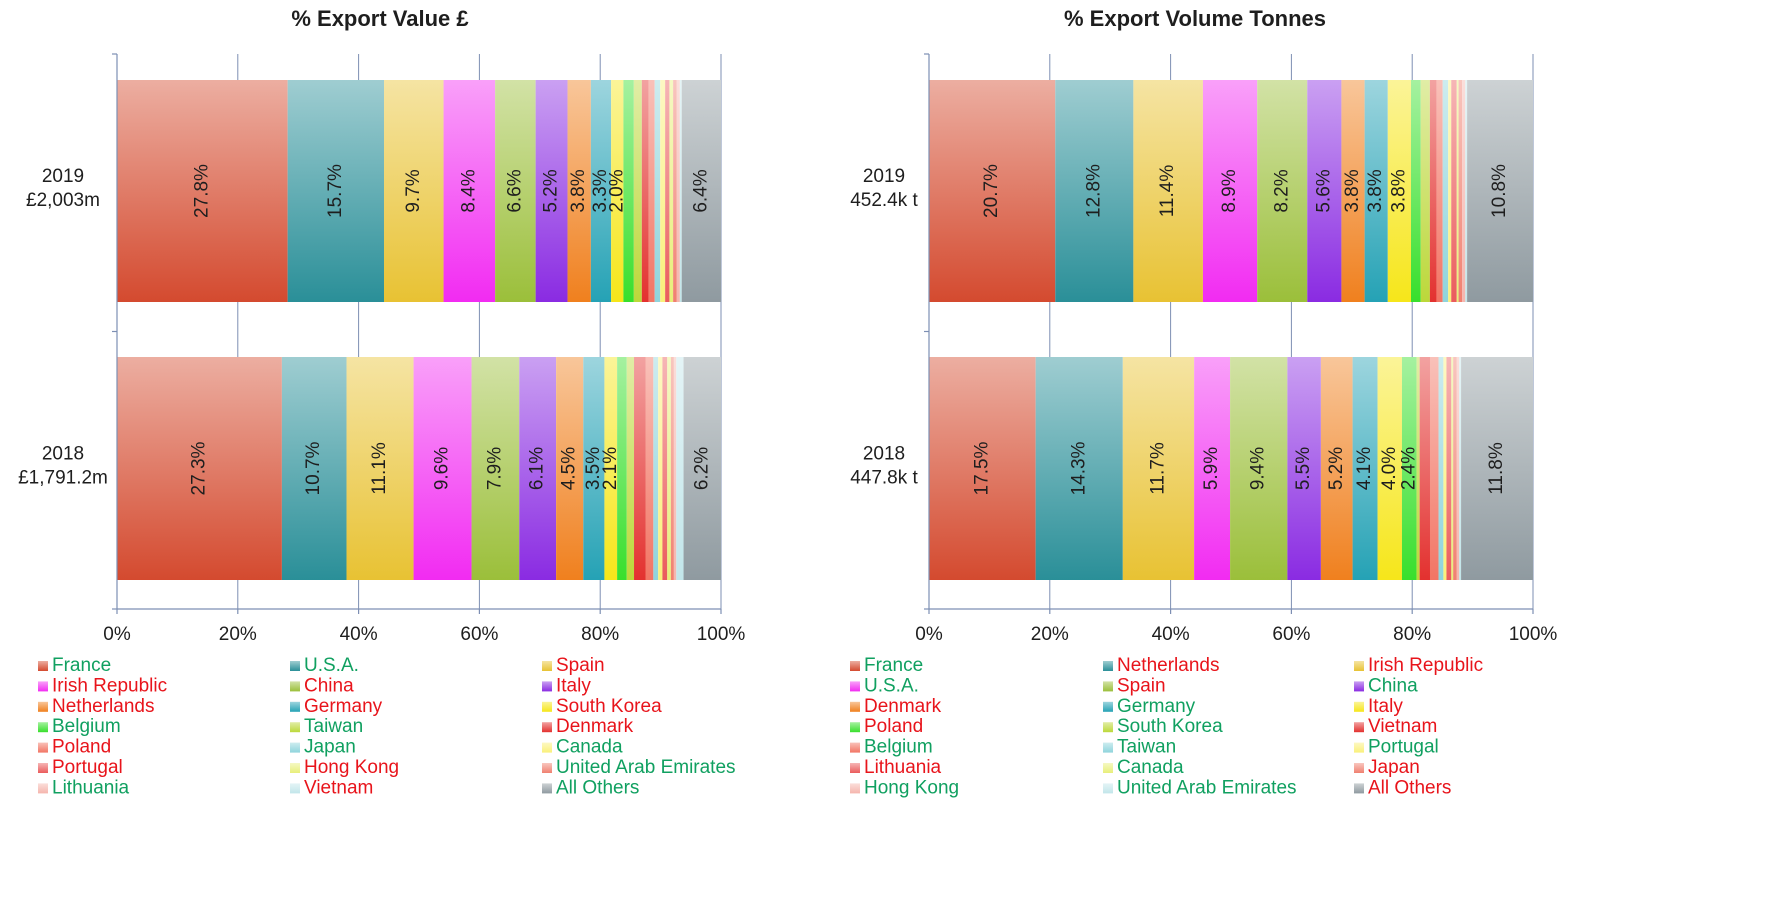  What do you see at coordinates (109, 685) in the screenshot?
I see `legend-label: Irish Republic` at bounding box center [109, 685].